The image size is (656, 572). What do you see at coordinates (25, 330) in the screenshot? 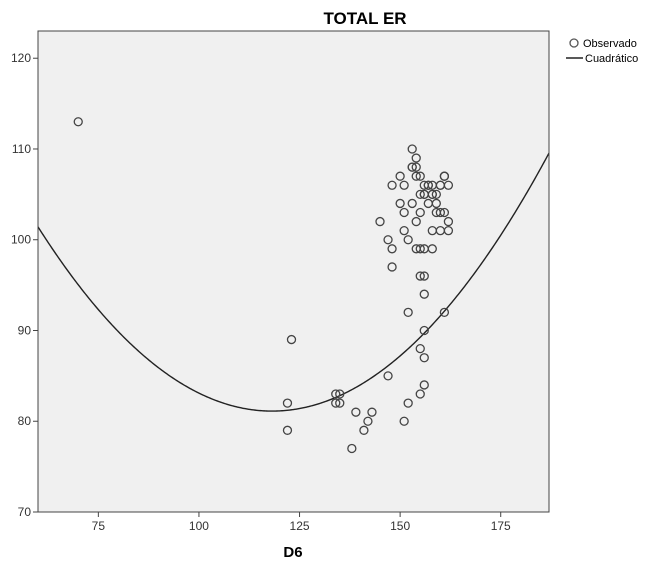
I see `y-tick-label: 90` at bounding box center [25, 330].